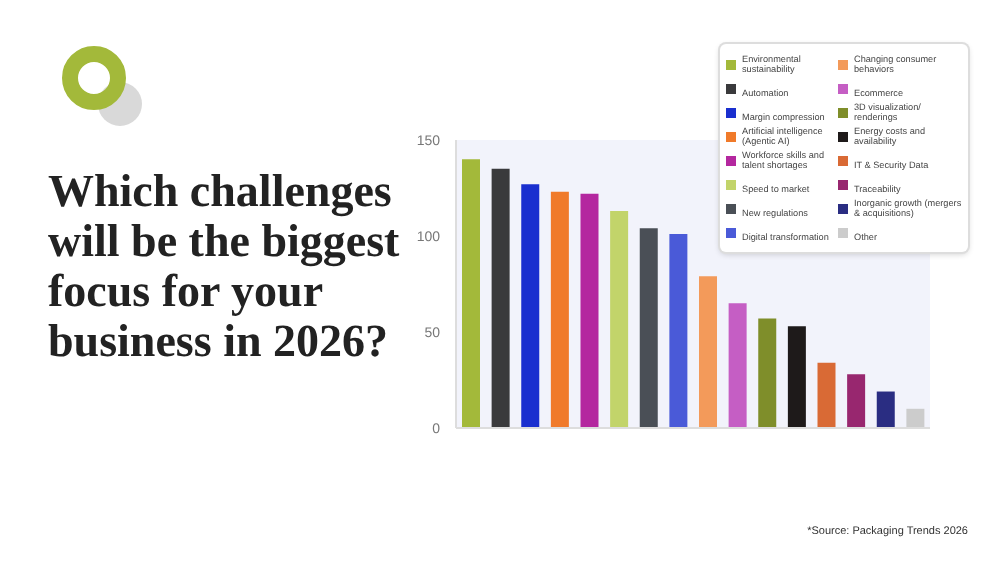  What do you see at coordinates (224, 266) in the screenshot?
I see `text: Which challenges will be the biggest focus for your business in 2026?` at bounding box center [224, 266].